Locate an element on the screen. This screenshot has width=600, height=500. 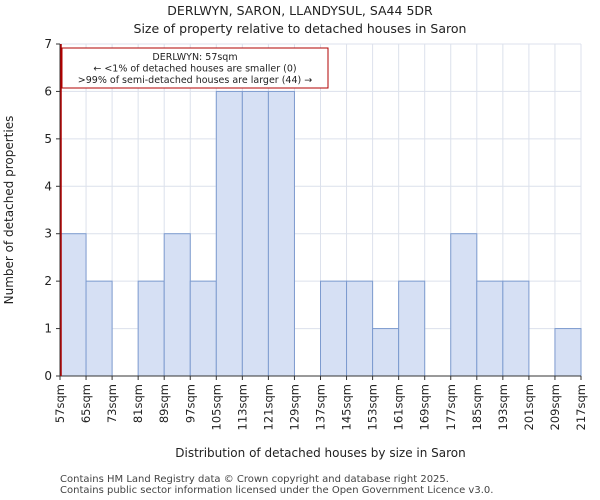
y-axis-label: Number of detached properties is located at coordinates (9, 210).